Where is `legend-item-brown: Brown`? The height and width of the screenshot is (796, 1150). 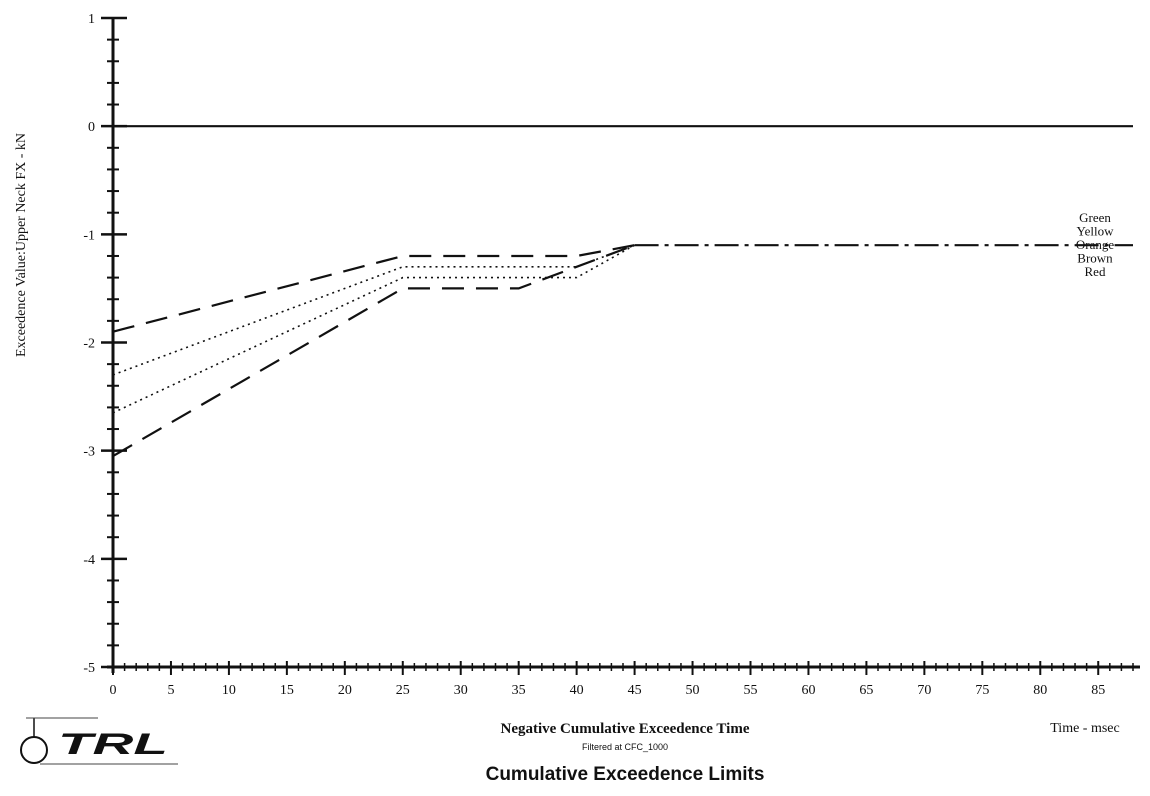
legend-item-brown: Brown is located at coordinates (1095, 258).